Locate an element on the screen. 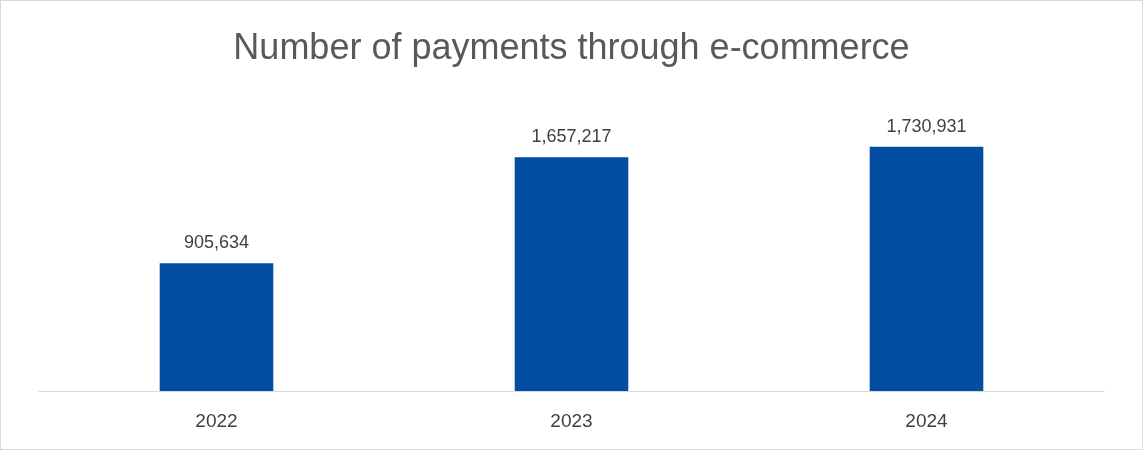  chart-title: Number of payments through e-commerce is located at coordinates (571, 46).